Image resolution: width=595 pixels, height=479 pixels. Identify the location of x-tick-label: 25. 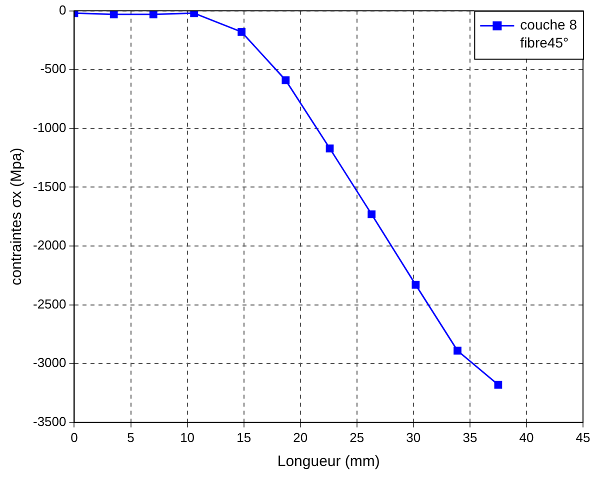
(357, 437).